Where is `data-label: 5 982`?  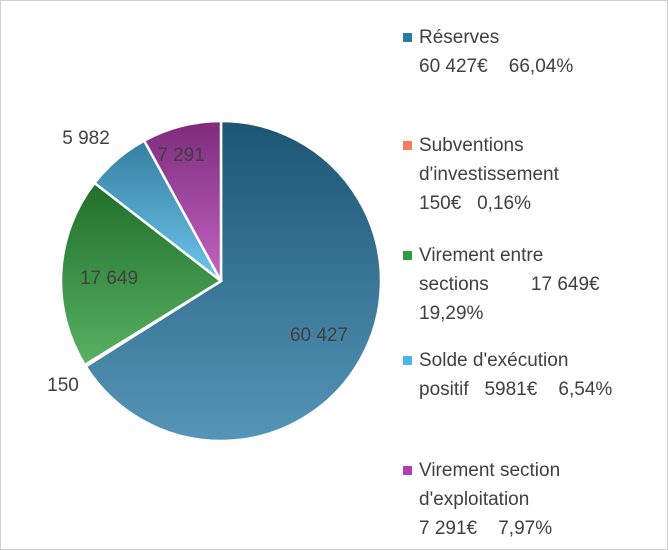
data-label: 5 982 is located at coordinates (86, 138).